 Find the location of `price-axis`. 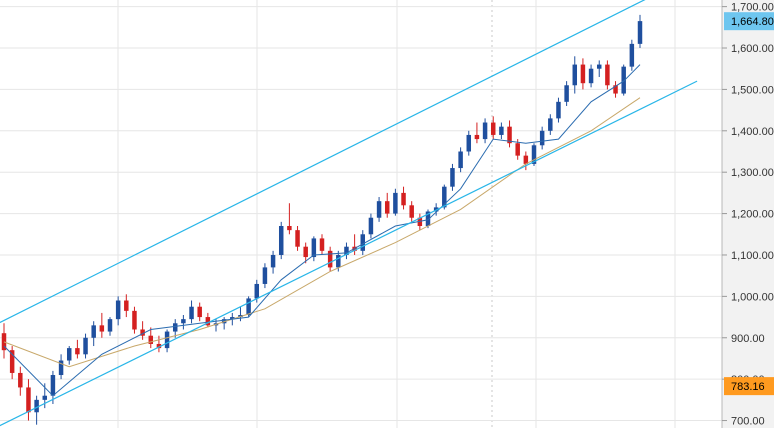

price-axis is located at coordinates (748, 214).